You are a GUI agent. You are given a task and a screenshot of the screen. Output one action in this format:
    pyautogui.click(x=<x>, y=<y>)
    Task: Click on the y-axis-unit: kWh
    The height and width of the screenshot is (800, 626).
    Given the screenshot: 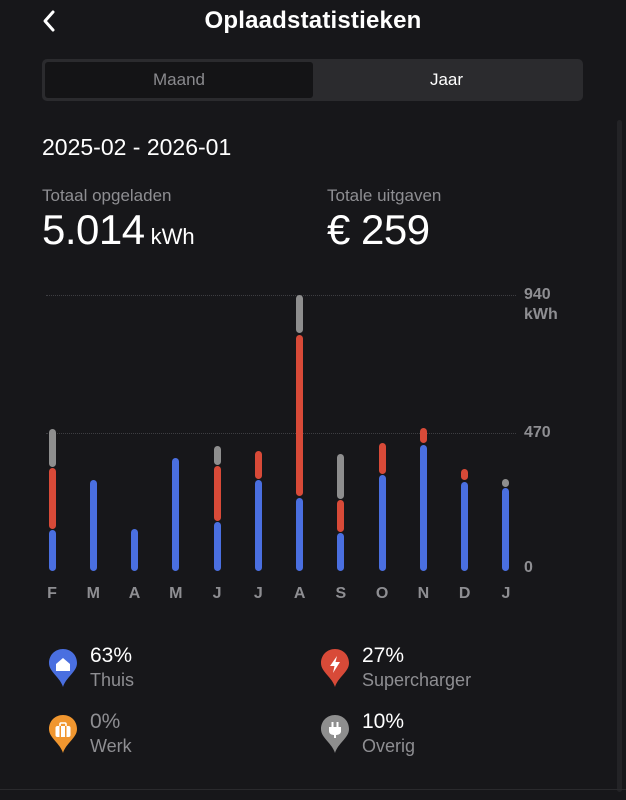 What is the action you would take?
    pyautogui.click(x=541, y=314)
    